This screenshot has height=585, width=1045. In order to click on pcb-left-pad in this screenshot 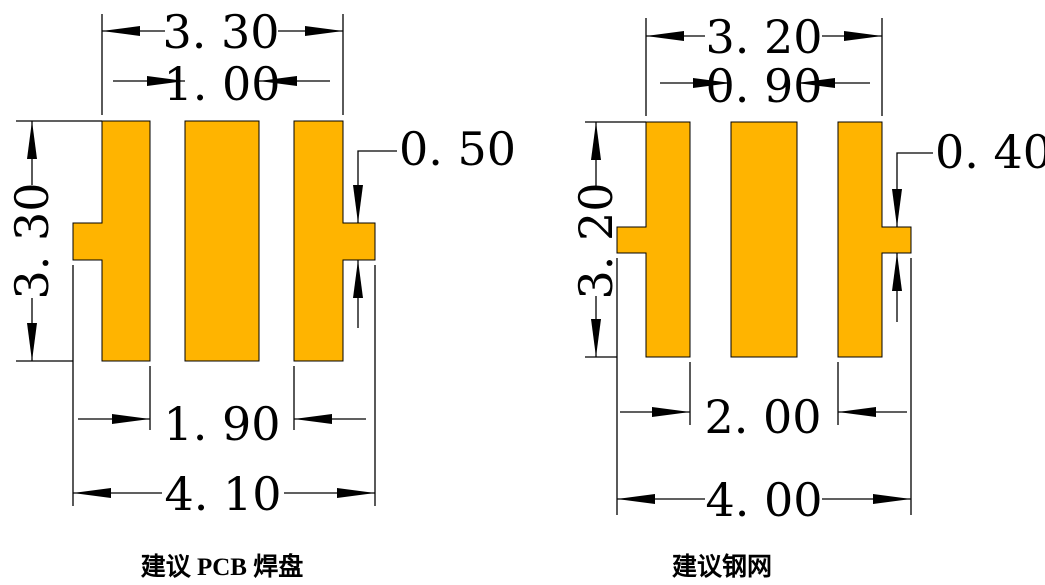, I will do `click(111, 241)`.